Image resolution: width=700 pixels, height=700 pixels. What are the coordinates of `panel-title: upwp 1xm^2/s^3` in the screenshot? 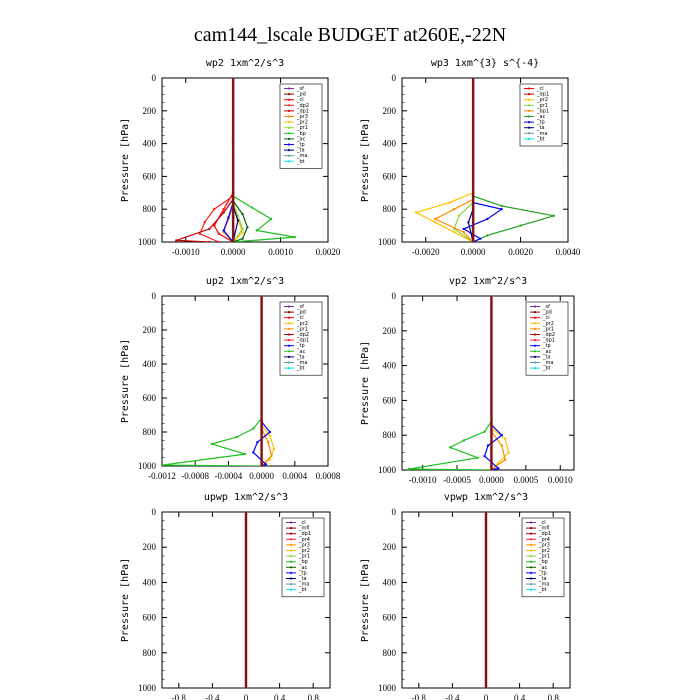 It's located at (246, 497).